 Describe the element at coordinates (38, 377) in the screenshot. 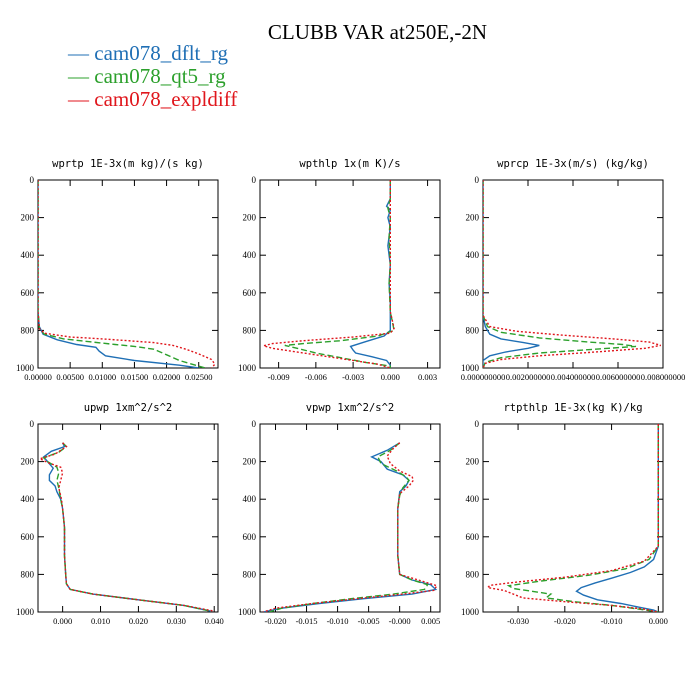

I see `x-tick-label: 0.00000` at that location.